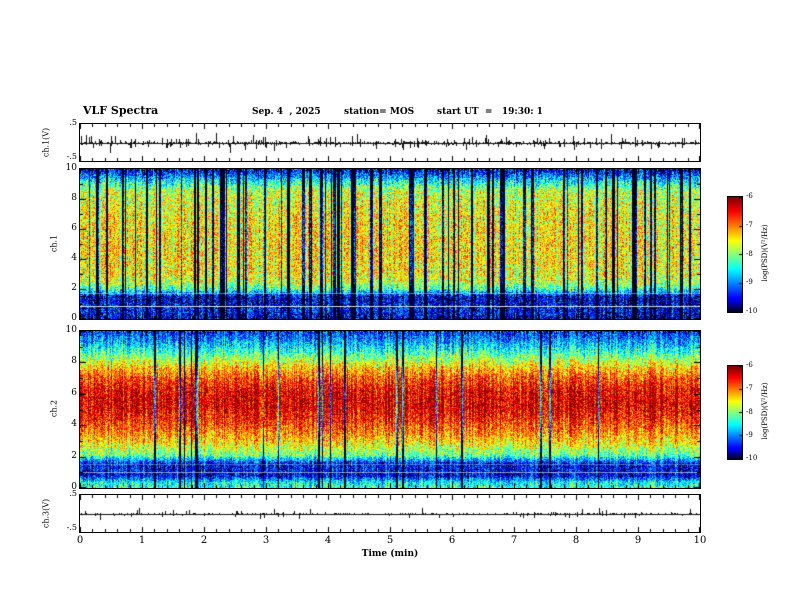  What do you see at coordinates (74, 424) in the screenshot?
I see `ch2-spec-y-tick-label: 4` at bounding box center [74, 424].